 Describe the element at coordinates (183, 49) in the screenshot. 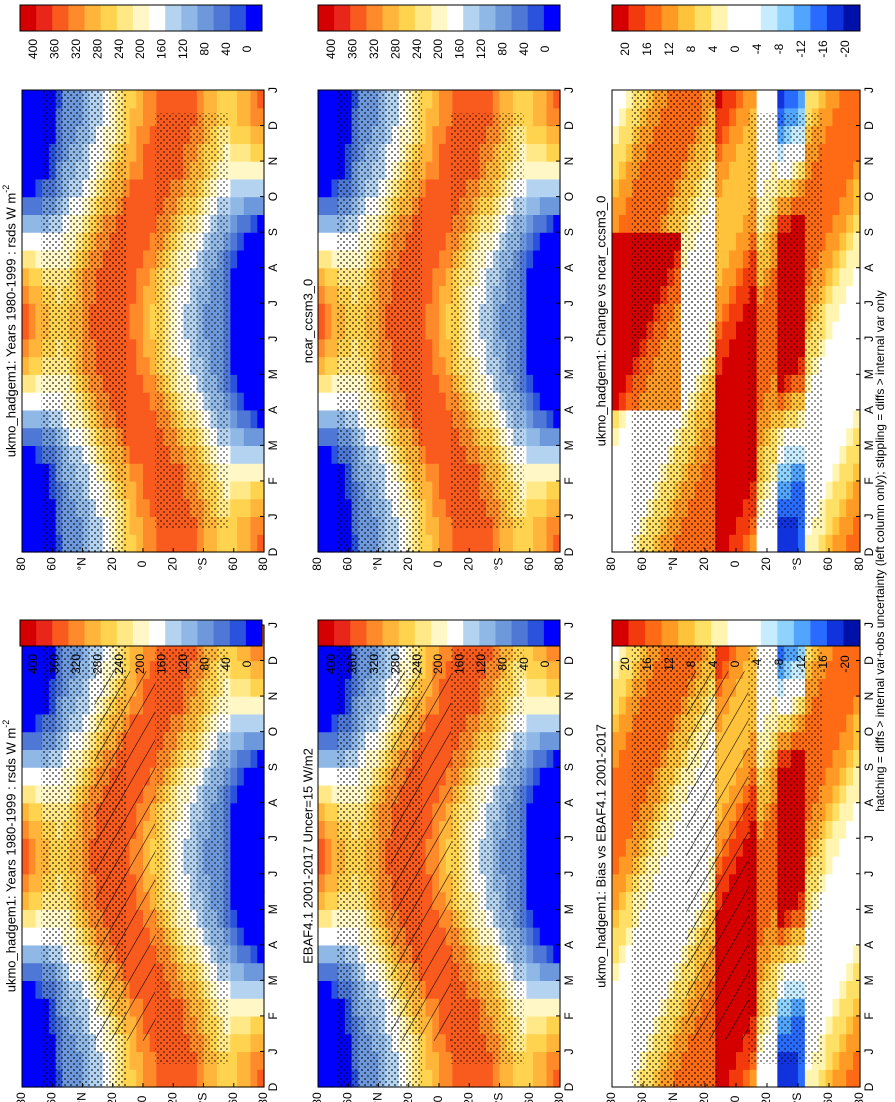

I see `colorbar-label: 120` at that location.